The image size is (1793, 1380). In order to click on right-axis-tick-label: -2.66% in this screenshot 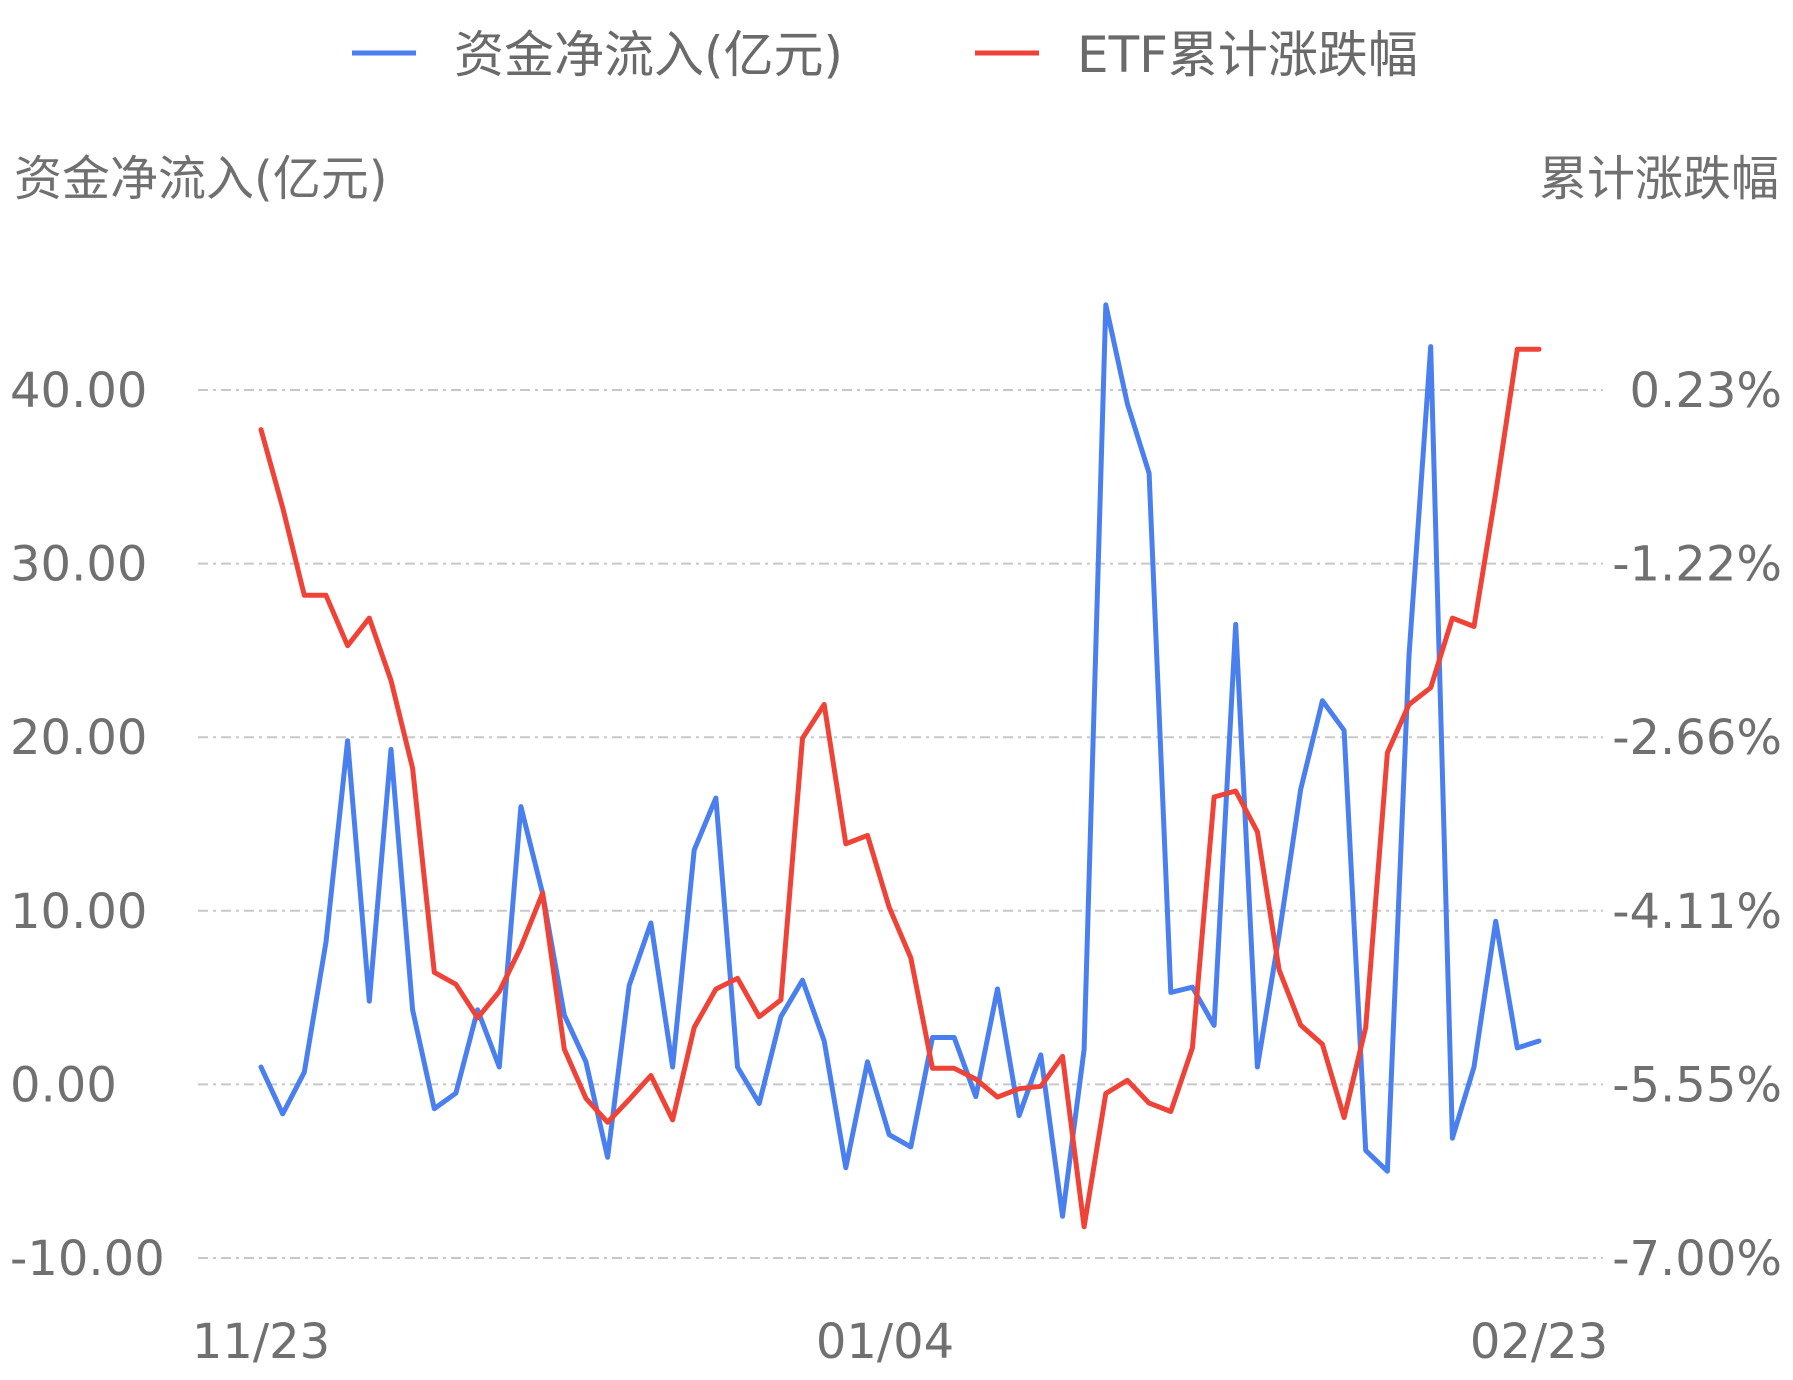, I will do `click(1697, 738)`.